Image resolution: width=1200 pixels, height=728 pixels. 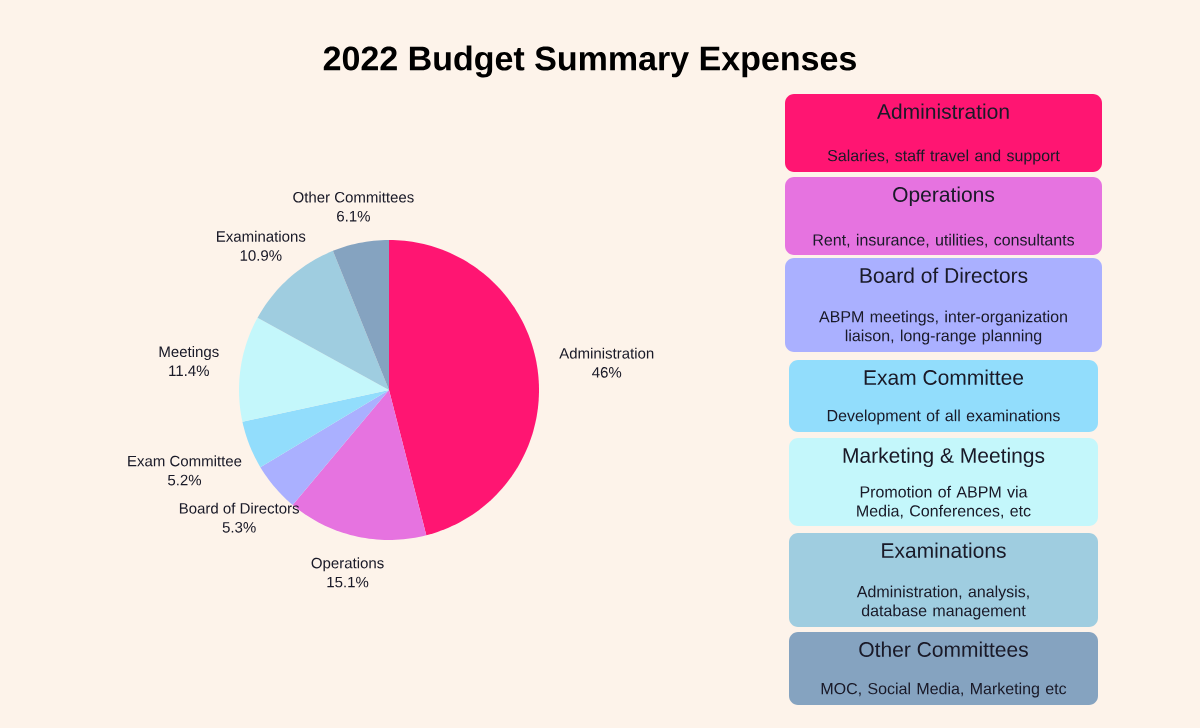 What do you see at coordinates (239, 527) in the screenshot?
I see `data-label: 5.3%` at bounding box center [239, 527].